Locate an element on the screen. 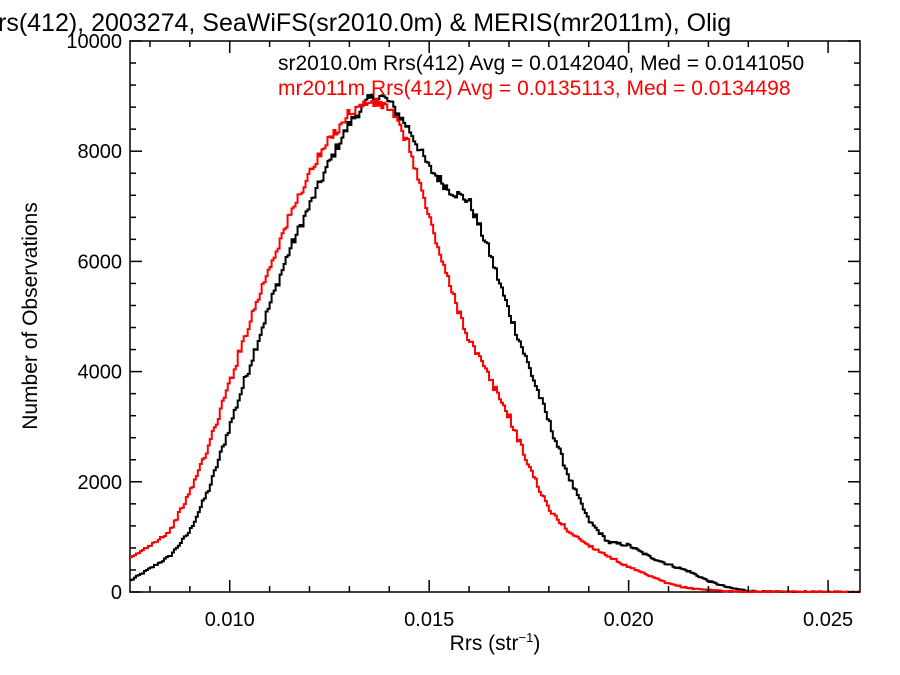 The image size is (900, 675). y-tick-label: 2000 is located at coordinates (100, 483).